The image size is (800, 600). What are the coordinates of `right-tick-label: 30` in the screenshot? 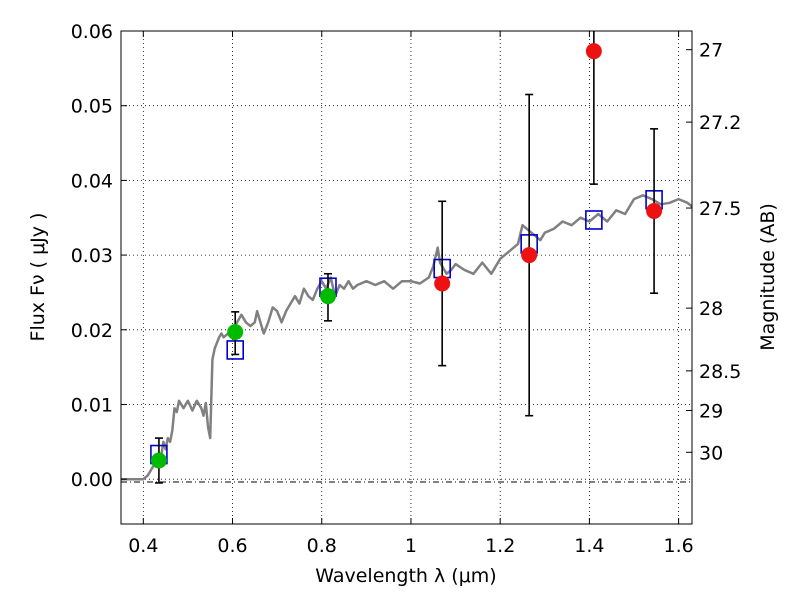 It's located at (711, 453).